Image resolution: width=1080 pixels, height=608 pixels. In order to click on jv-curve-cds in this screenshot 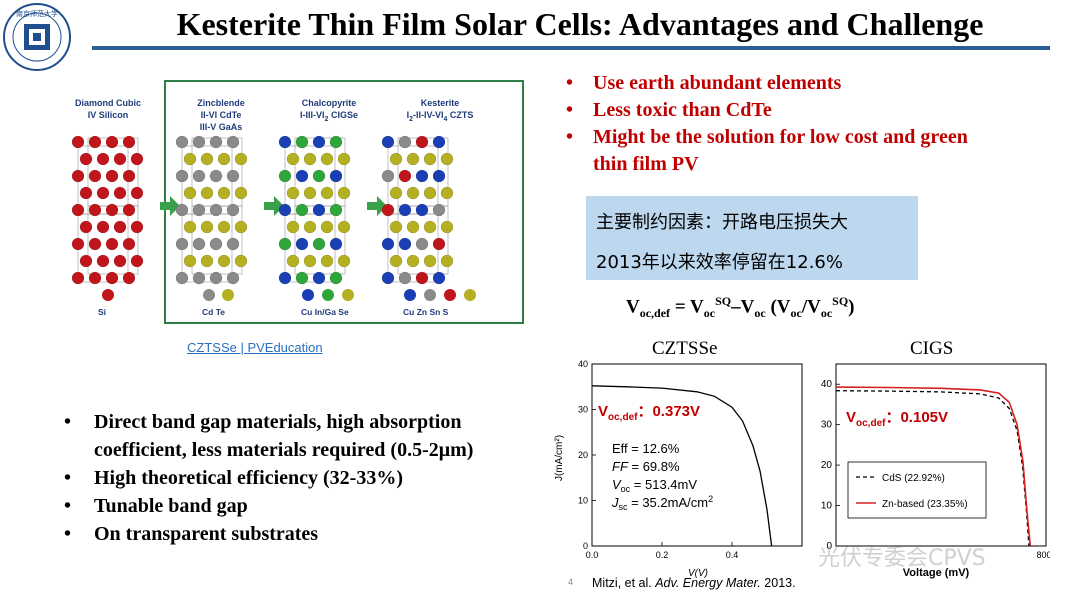, I will do `click(932, 468)`.